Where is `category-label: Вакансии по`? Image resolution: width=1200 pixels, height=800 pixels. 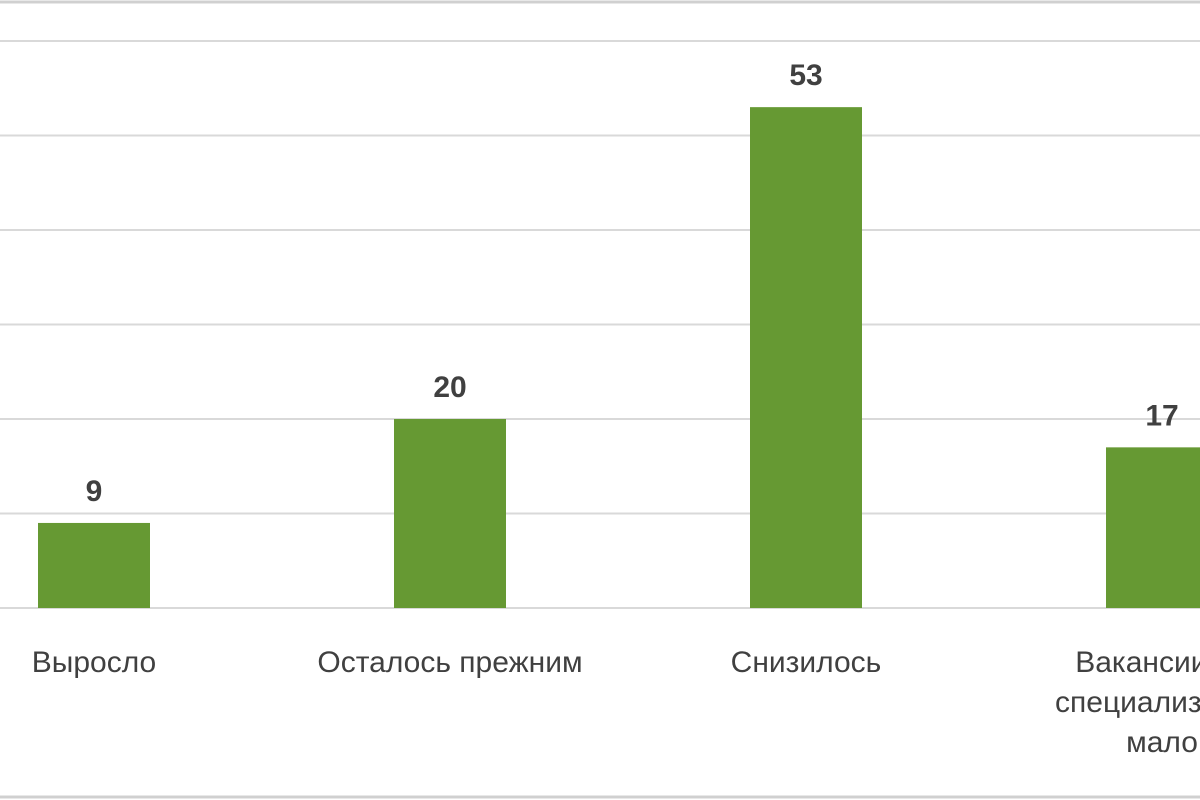
category-label: Вакансии по is located at coordinates (1137, 662).